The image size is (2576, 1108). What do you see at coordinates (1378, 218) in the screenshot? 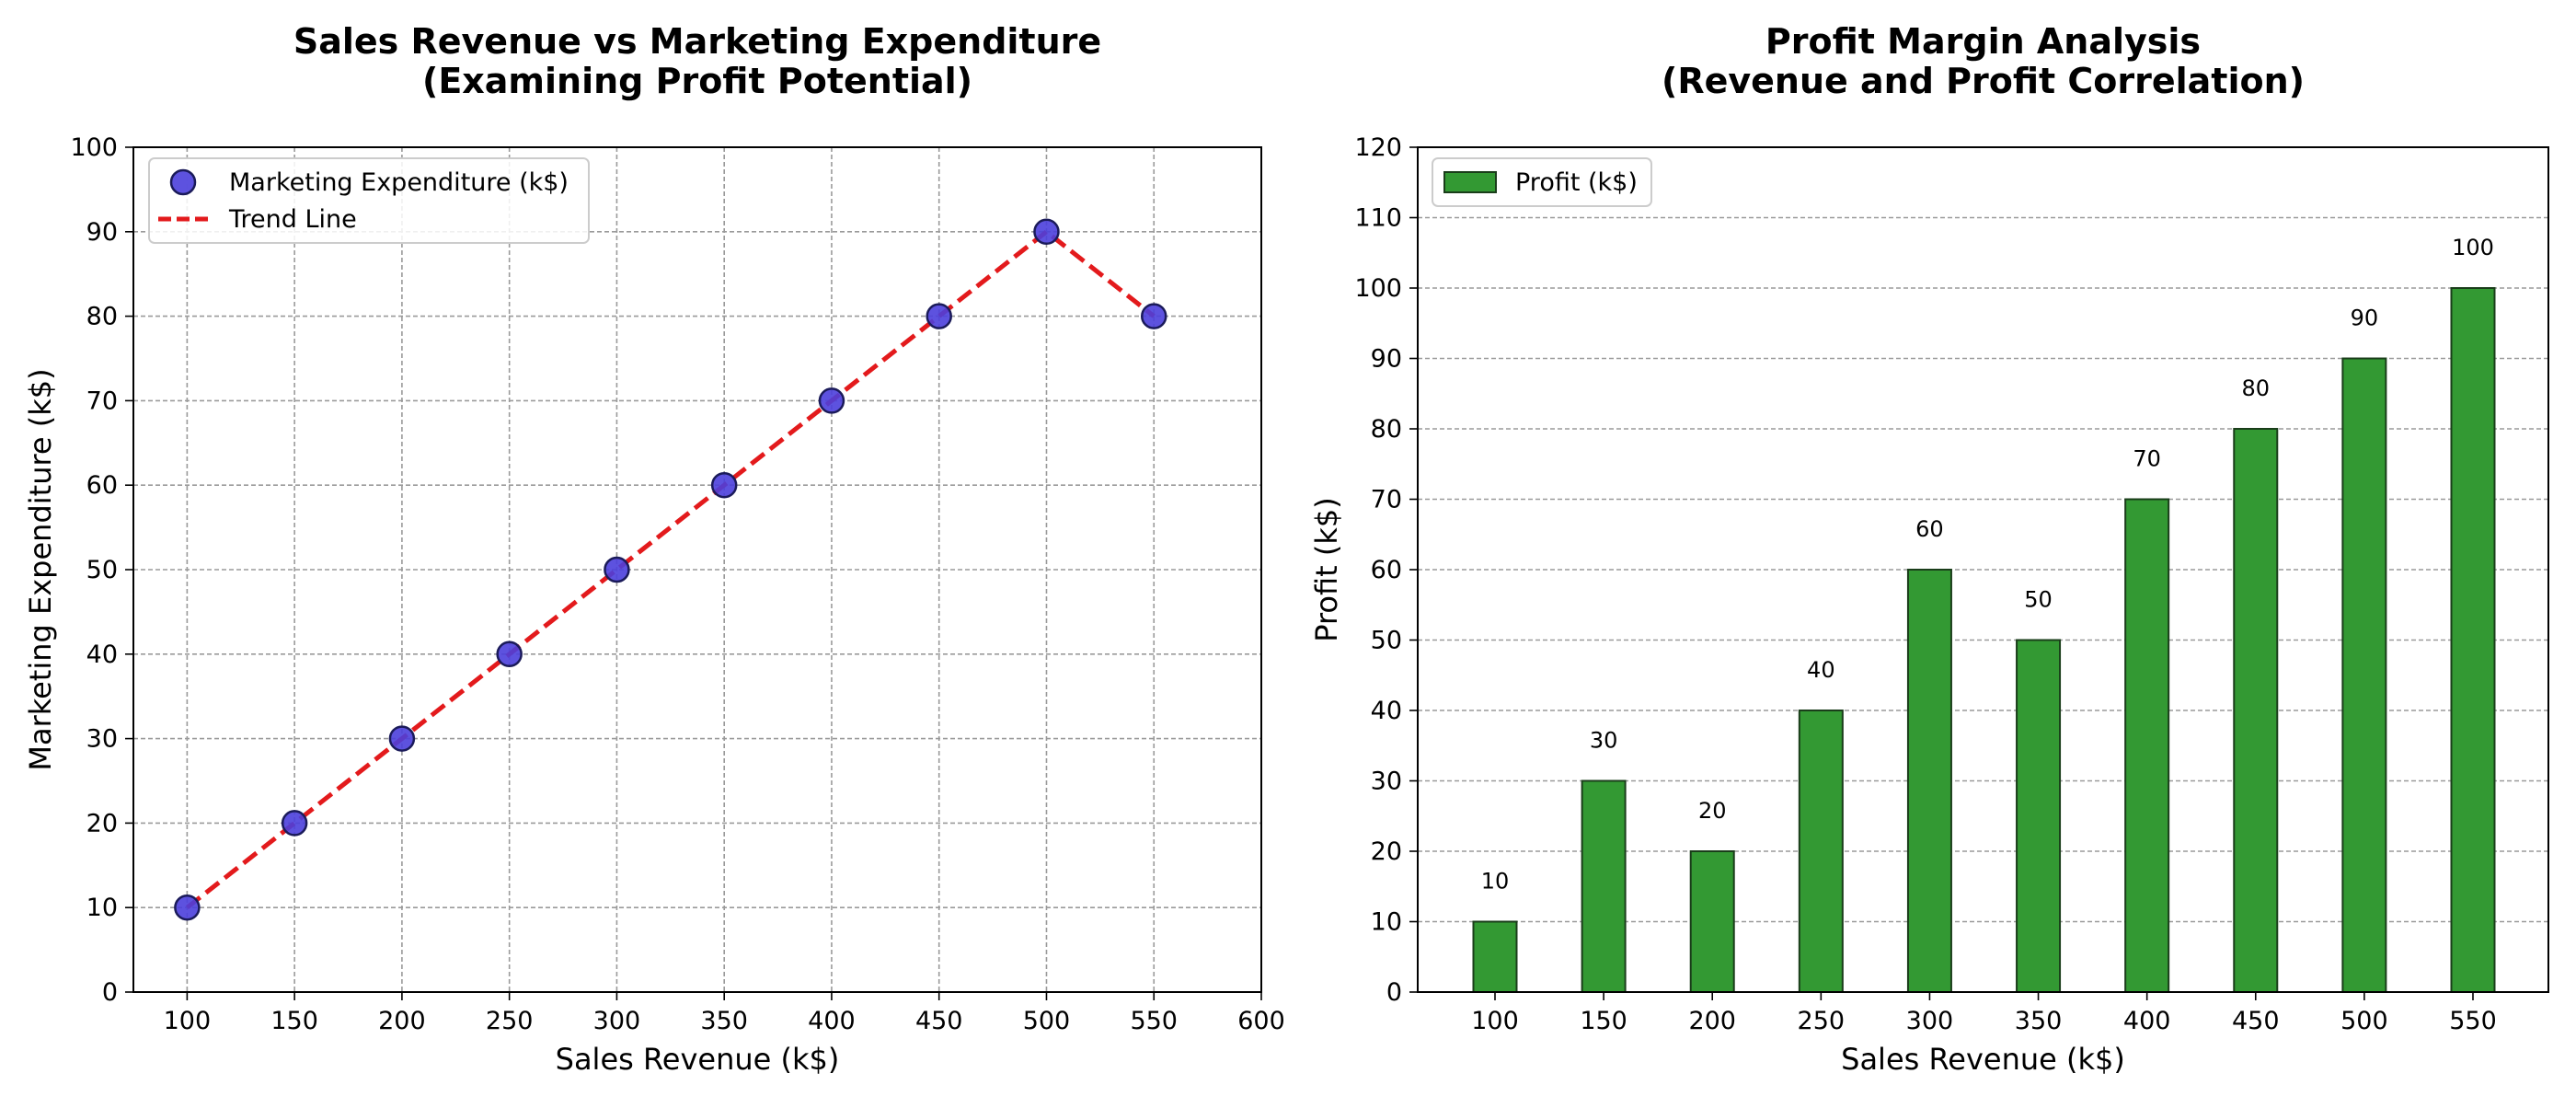
I see `y-tick-label: 110` at bounding box center [1378, 218].